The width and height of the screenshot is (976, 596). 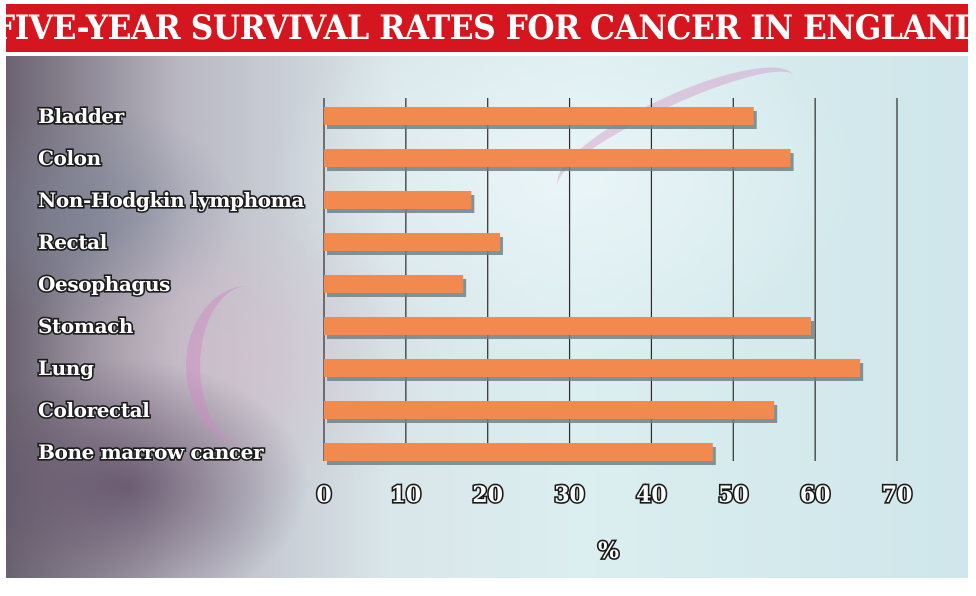 I want to click on x-tick-label: 10, so click(x=406, y=495).